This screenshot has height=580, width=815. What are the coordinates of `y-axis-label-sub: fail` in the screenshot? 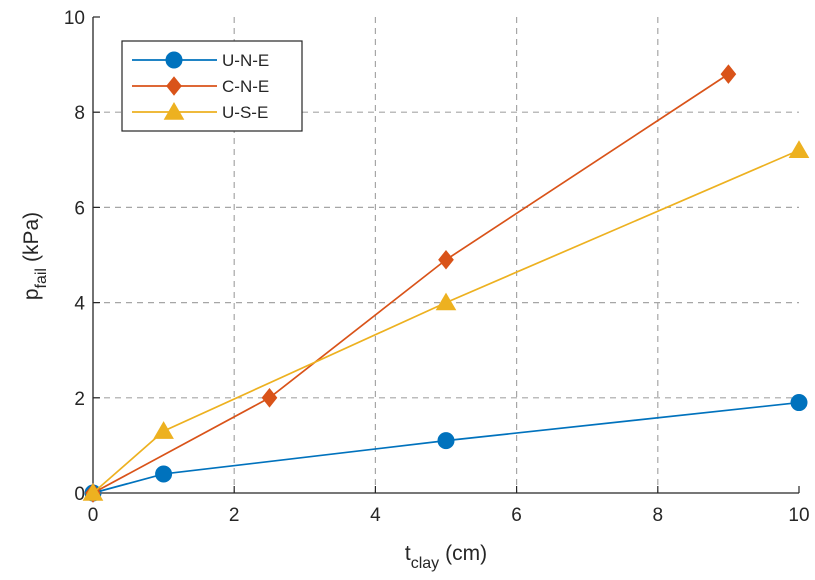 It's located at (41, 278).